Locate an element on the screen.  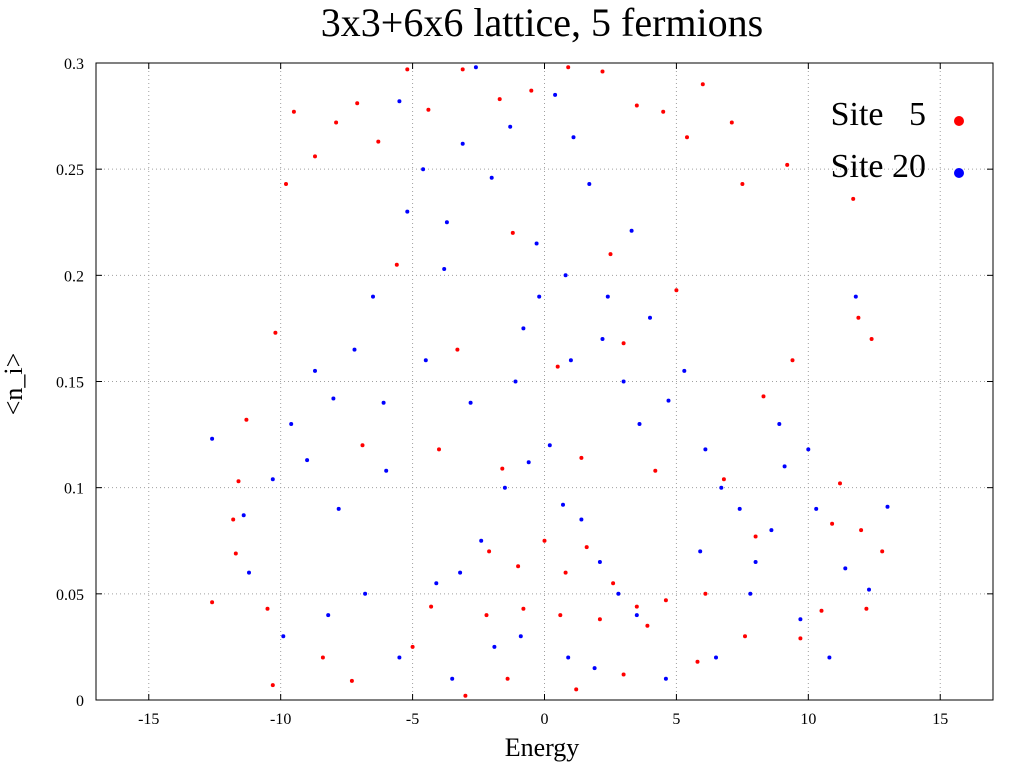
legend: Site 5 Site 20 is located at coordinates (897, 140).